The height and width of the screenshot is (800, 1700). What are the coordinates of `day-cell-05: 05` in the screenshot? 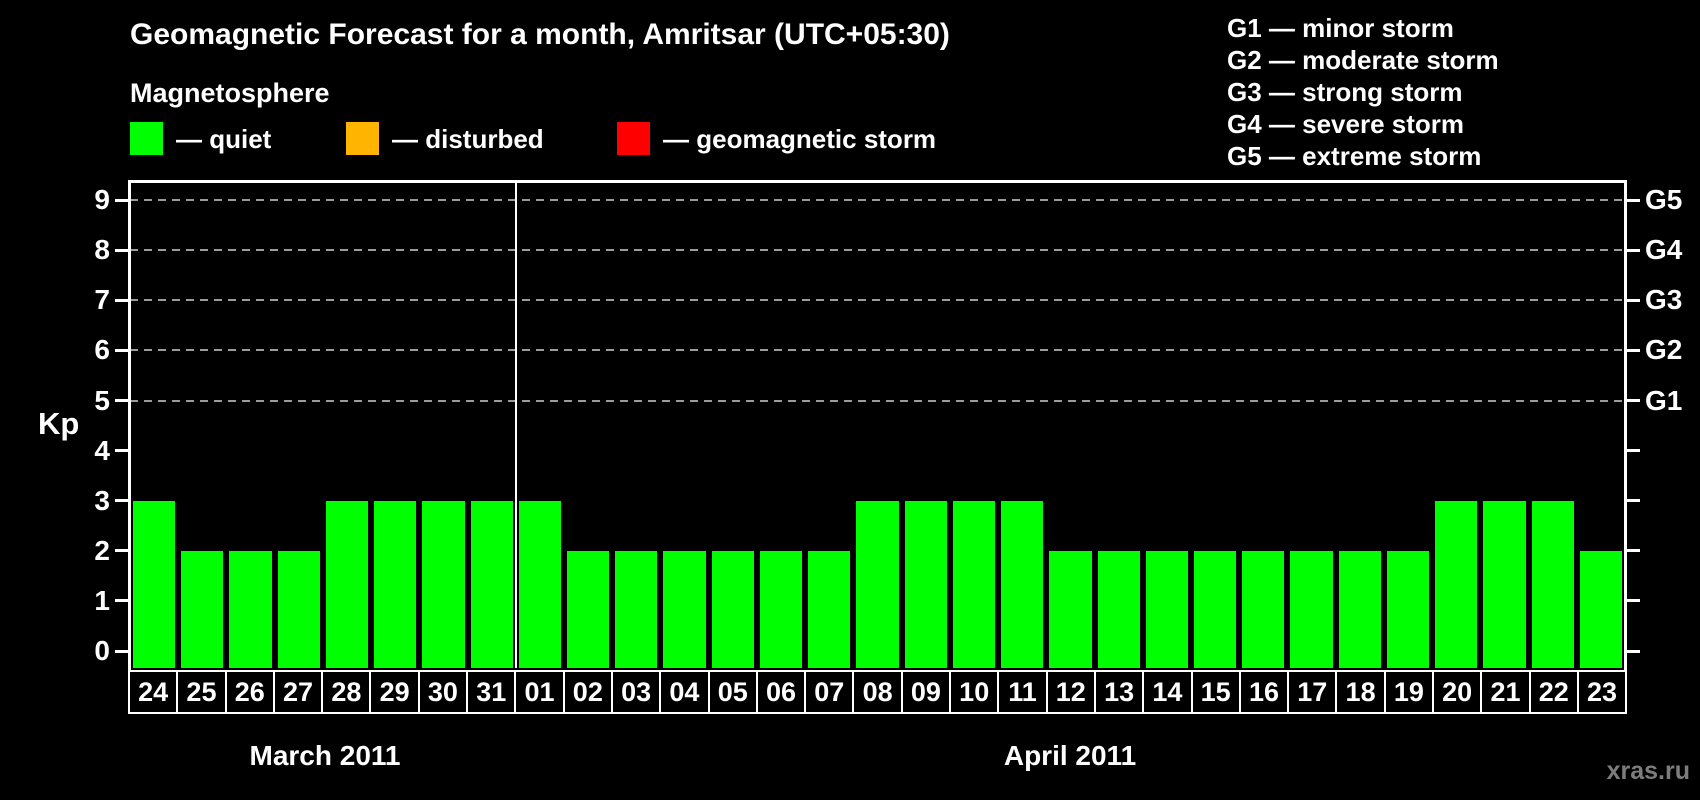 It's located at (732, 692).